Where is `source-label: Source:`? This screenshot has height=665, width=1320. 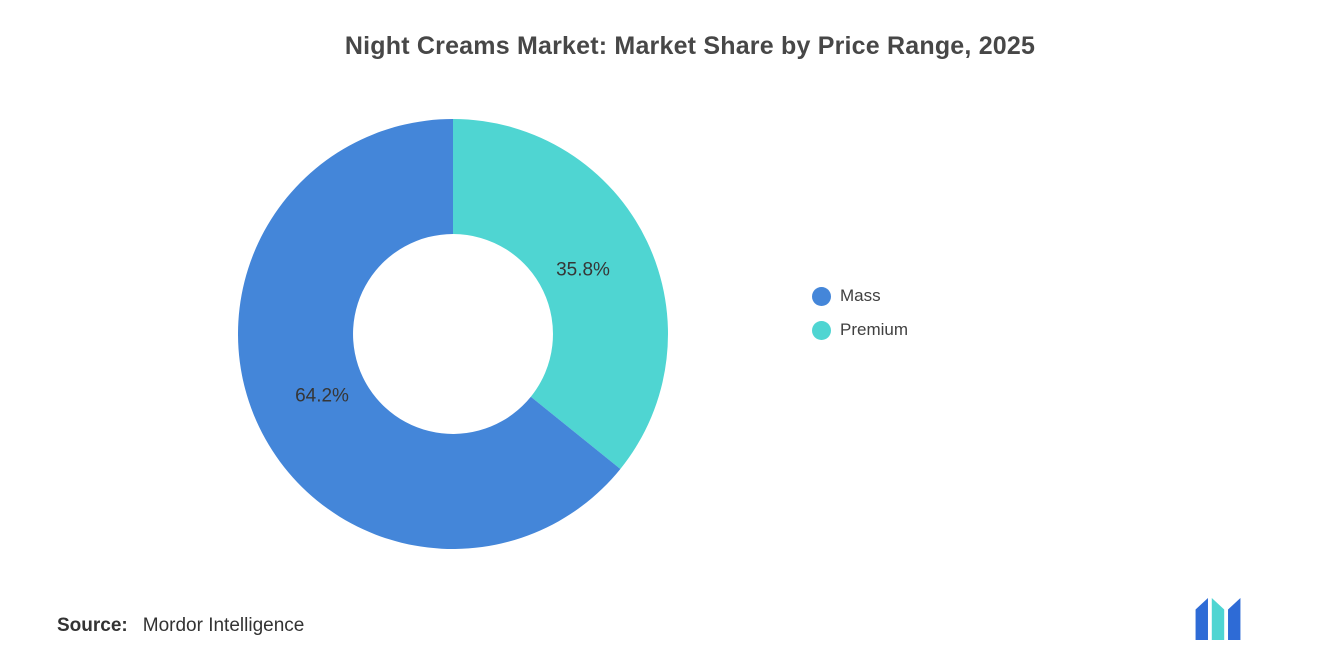 source-label: Source: is located at coordinates (92, 625).